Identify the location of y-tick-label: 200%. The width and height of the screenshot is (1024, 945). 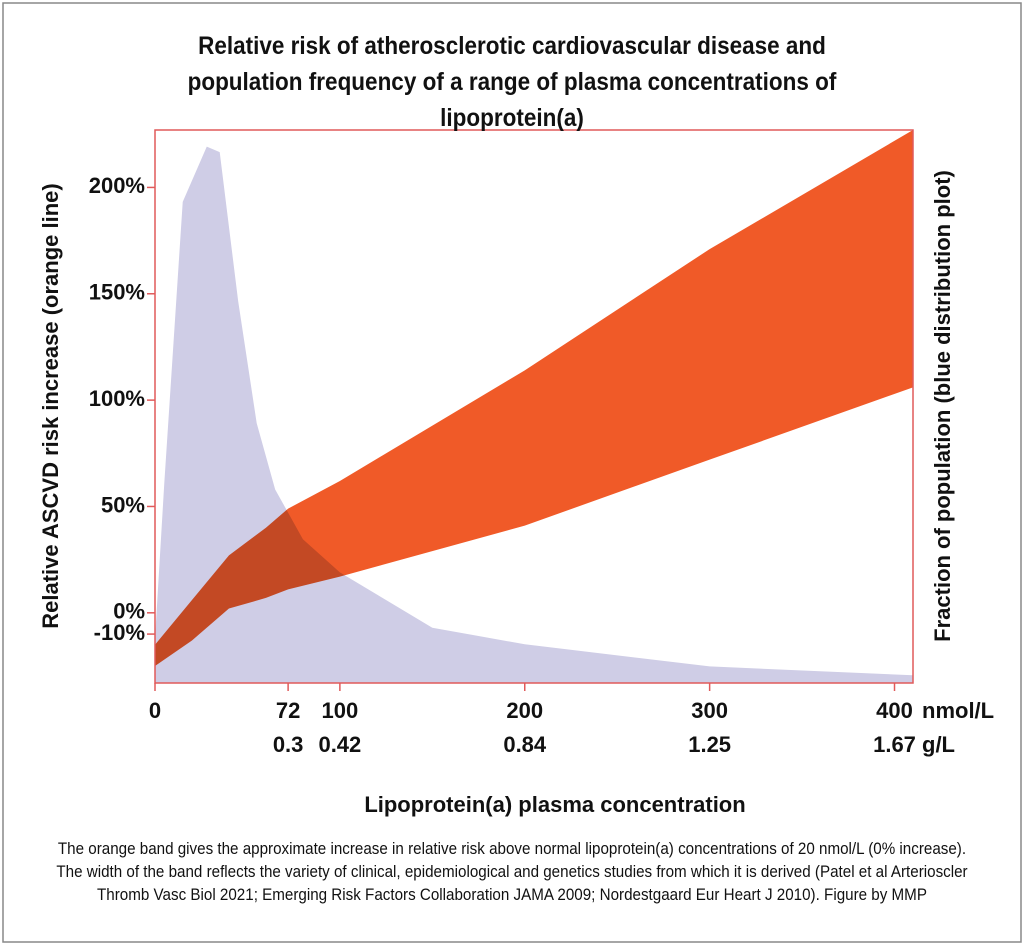
(117, 185).